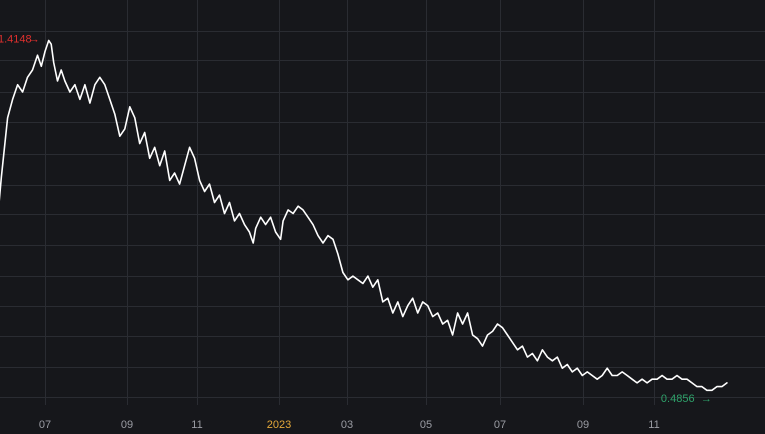  I want to click on x-tick-label: 05, so click(426, 425).